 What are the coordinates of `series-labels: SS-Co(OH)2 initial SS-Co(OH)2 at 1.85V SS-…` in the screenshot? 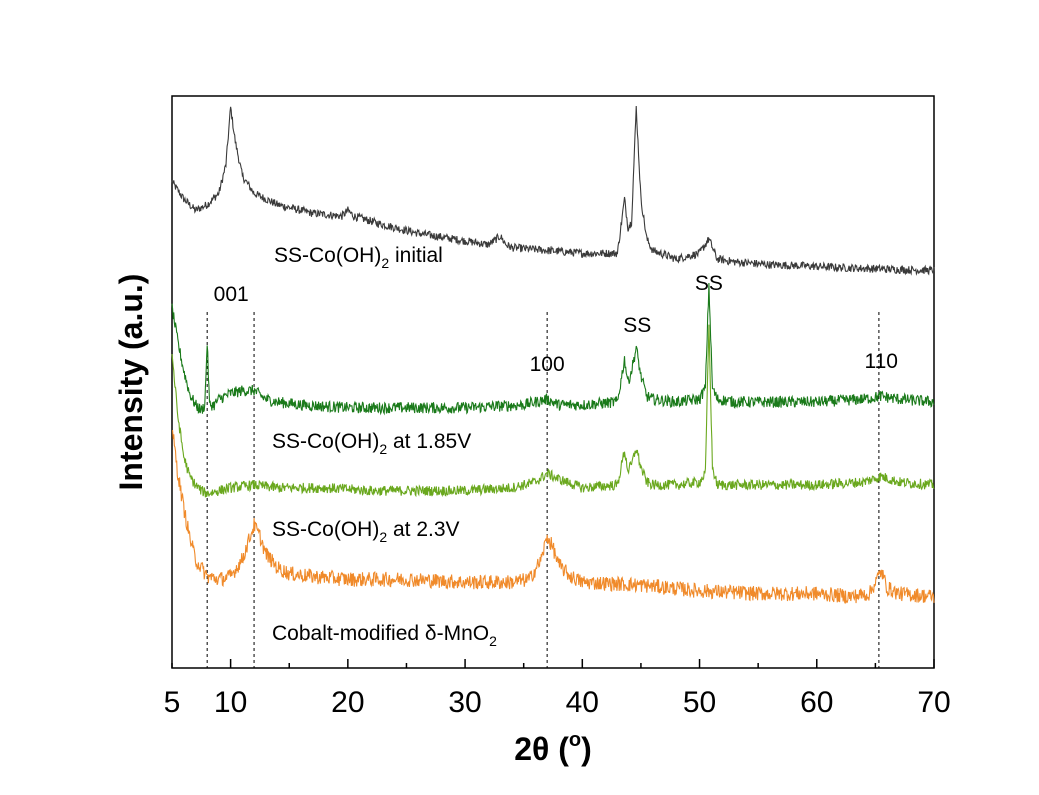 It's located at (384, 446).